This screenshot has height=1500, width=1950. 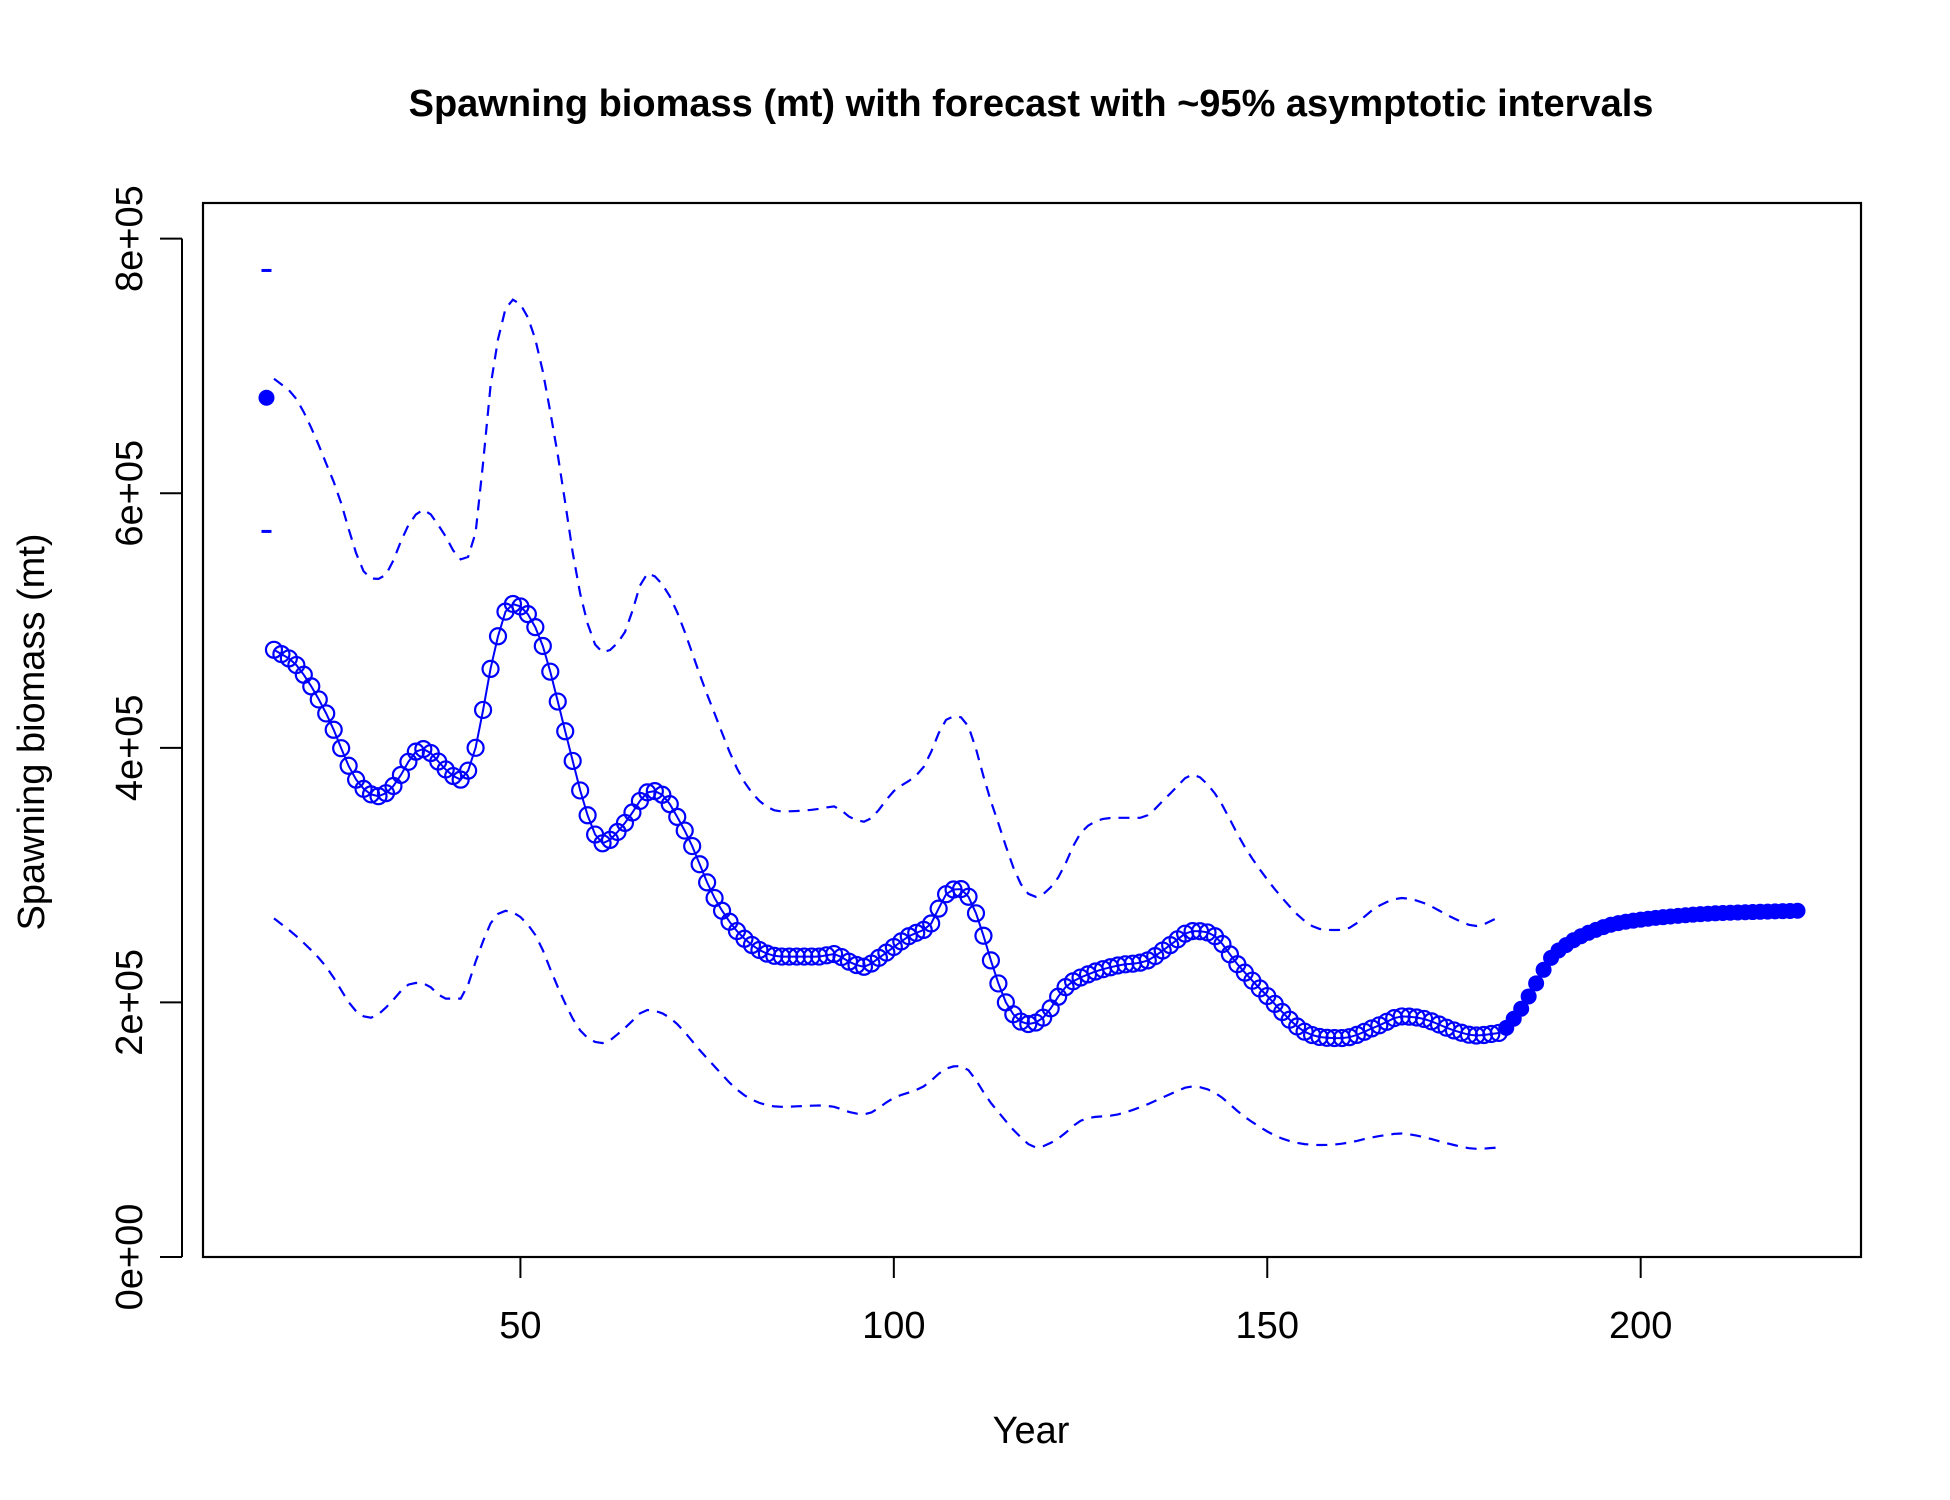 I want to click on y-tick-label: 8e+05, so click(x=130, y=238).